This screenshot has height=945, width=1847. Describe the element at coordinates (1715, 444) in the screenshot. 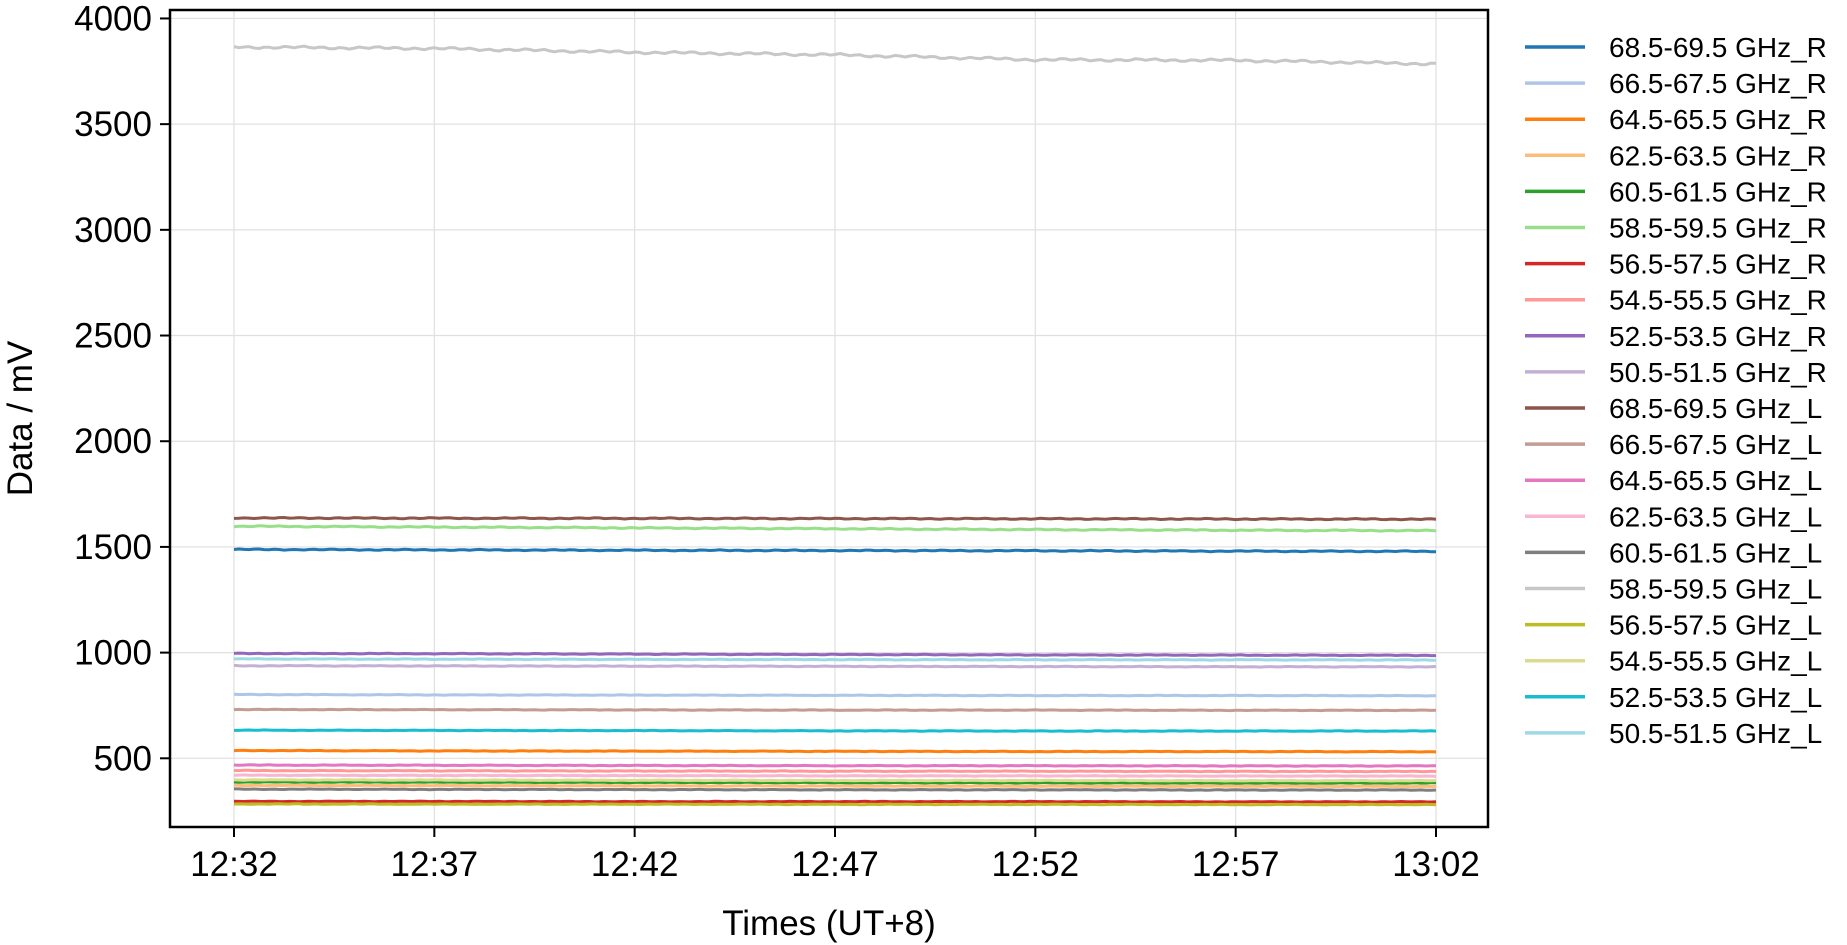

I see `legend-label: 66.5-67.5 GHz_L` at that location.